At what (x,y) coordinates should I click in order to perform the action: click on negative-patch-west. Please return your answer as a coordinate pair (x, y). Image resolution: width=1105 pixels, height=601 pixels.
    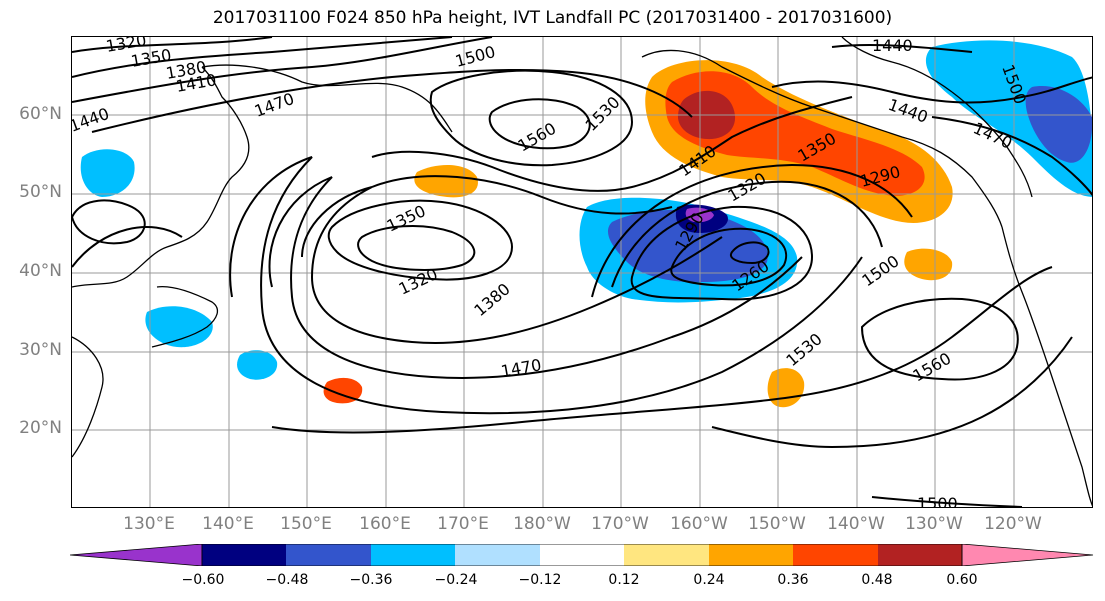
    Looking at the image, I should click on (107, 173).